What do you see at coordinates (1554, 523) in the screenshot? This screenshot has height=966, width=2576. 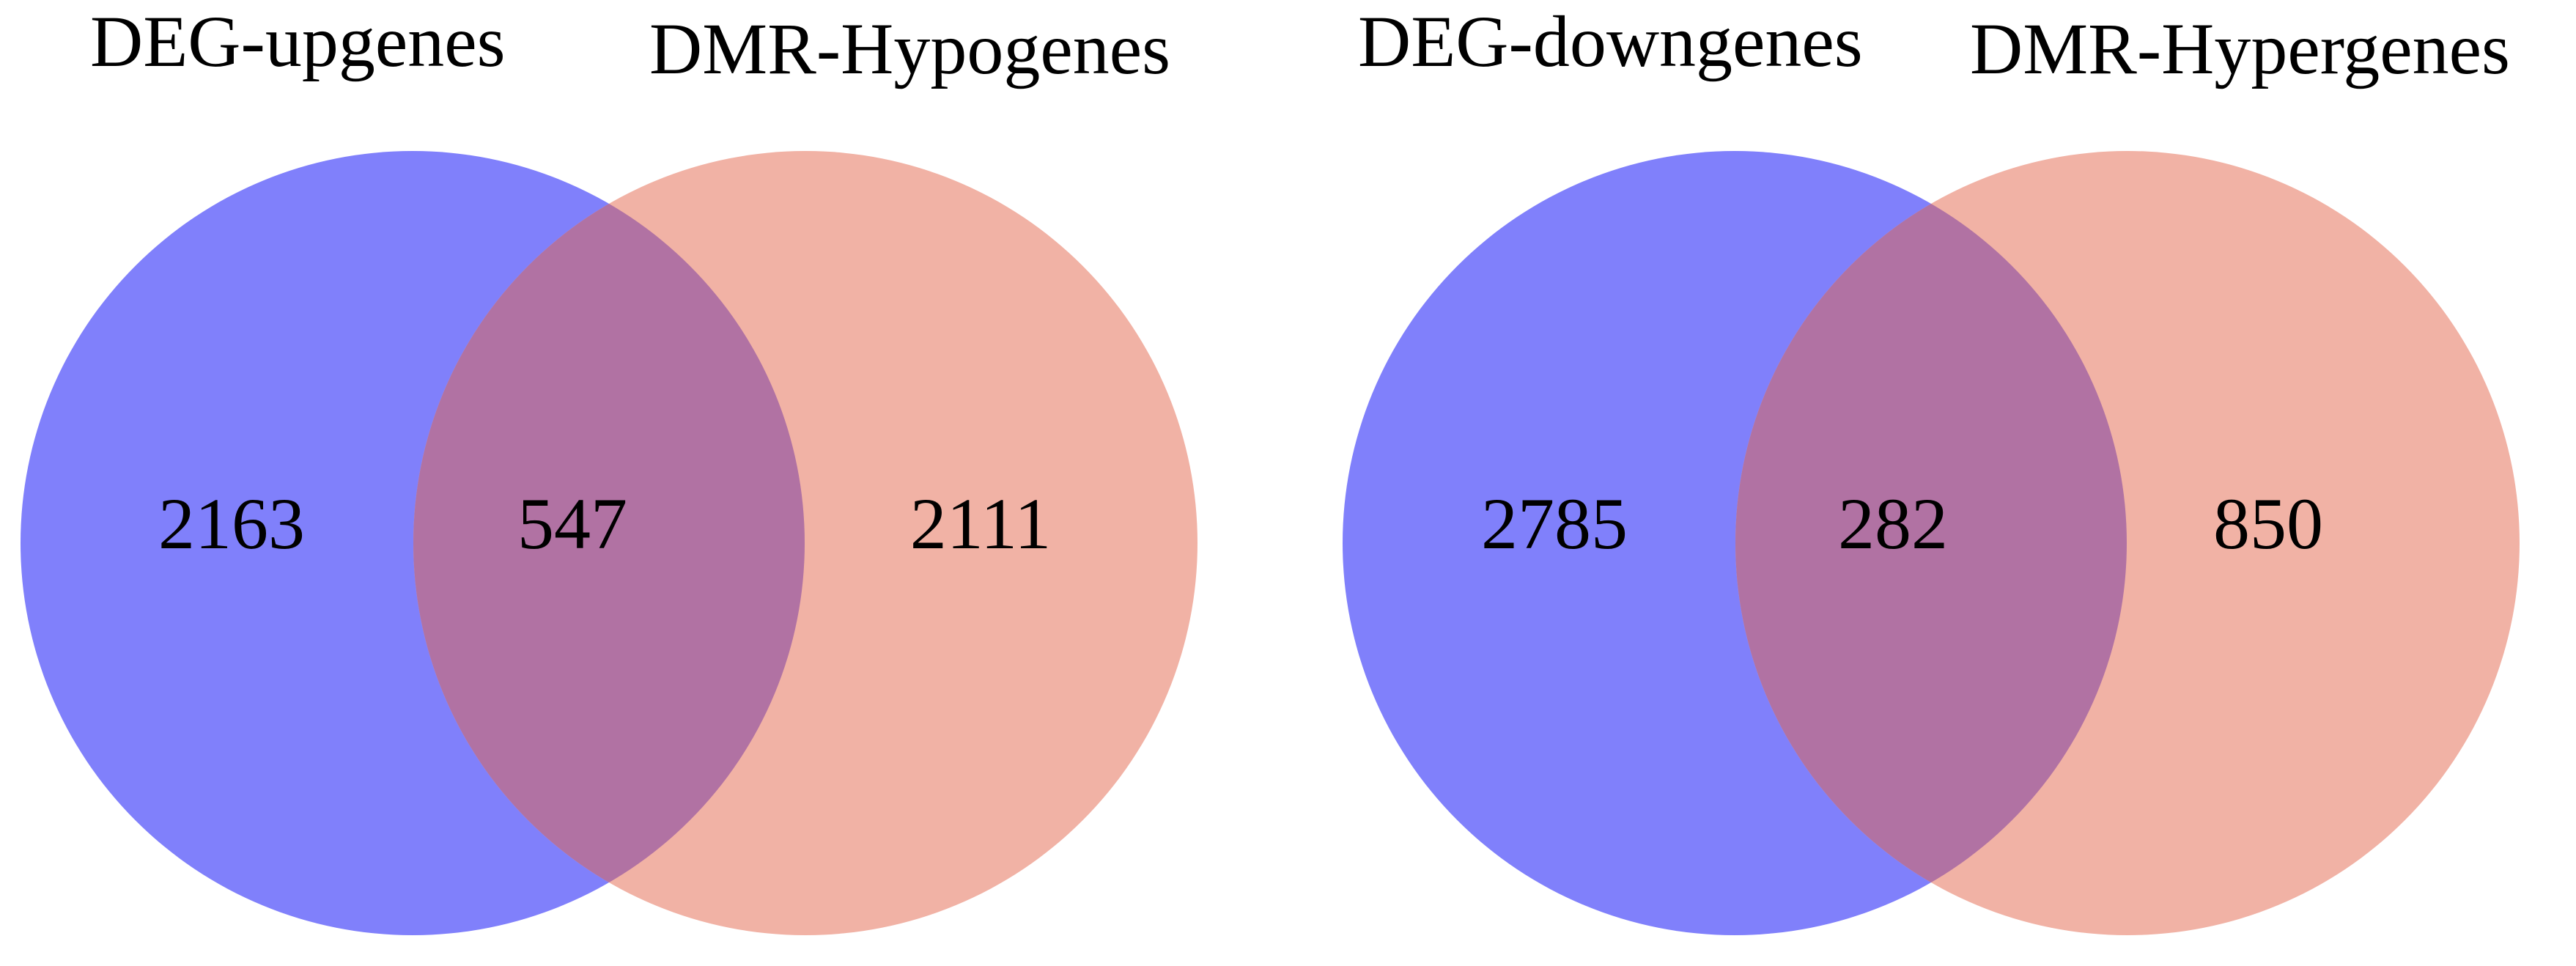 I see `venn-2-left-only-count: 2785` at bounding box center [1554, 523].